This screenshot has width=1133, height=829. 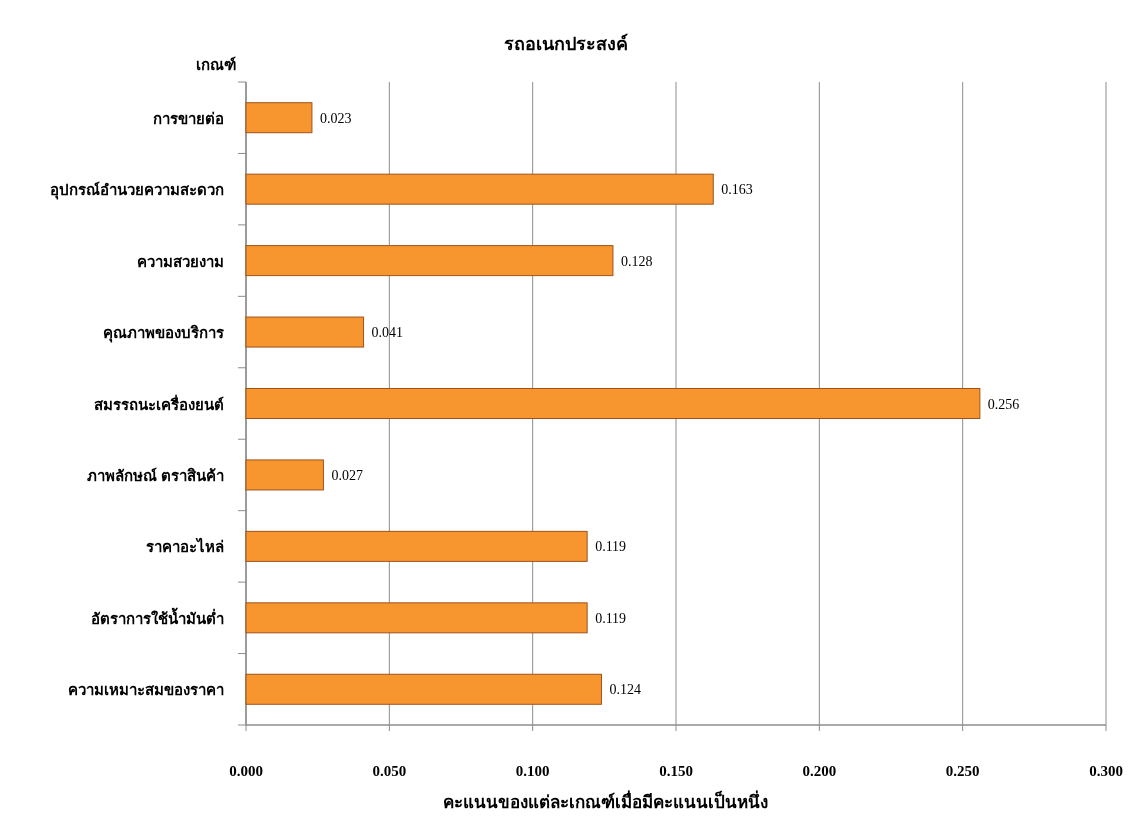 I want to click on x-axis-title: คะแนนของแต่ละเกณฑ์เมื่อมีคะแนนเป็นหนึ่ง, so click(x=605, y=801).